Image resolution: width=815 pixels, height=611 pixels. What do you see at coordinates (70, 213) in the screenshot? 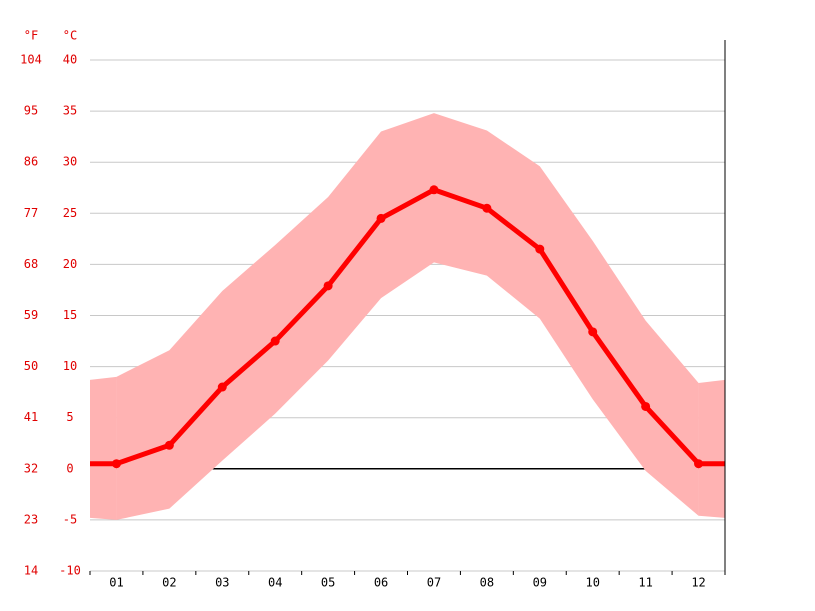
I see `y-tick-label: 25` at bounding box center [70, 213].